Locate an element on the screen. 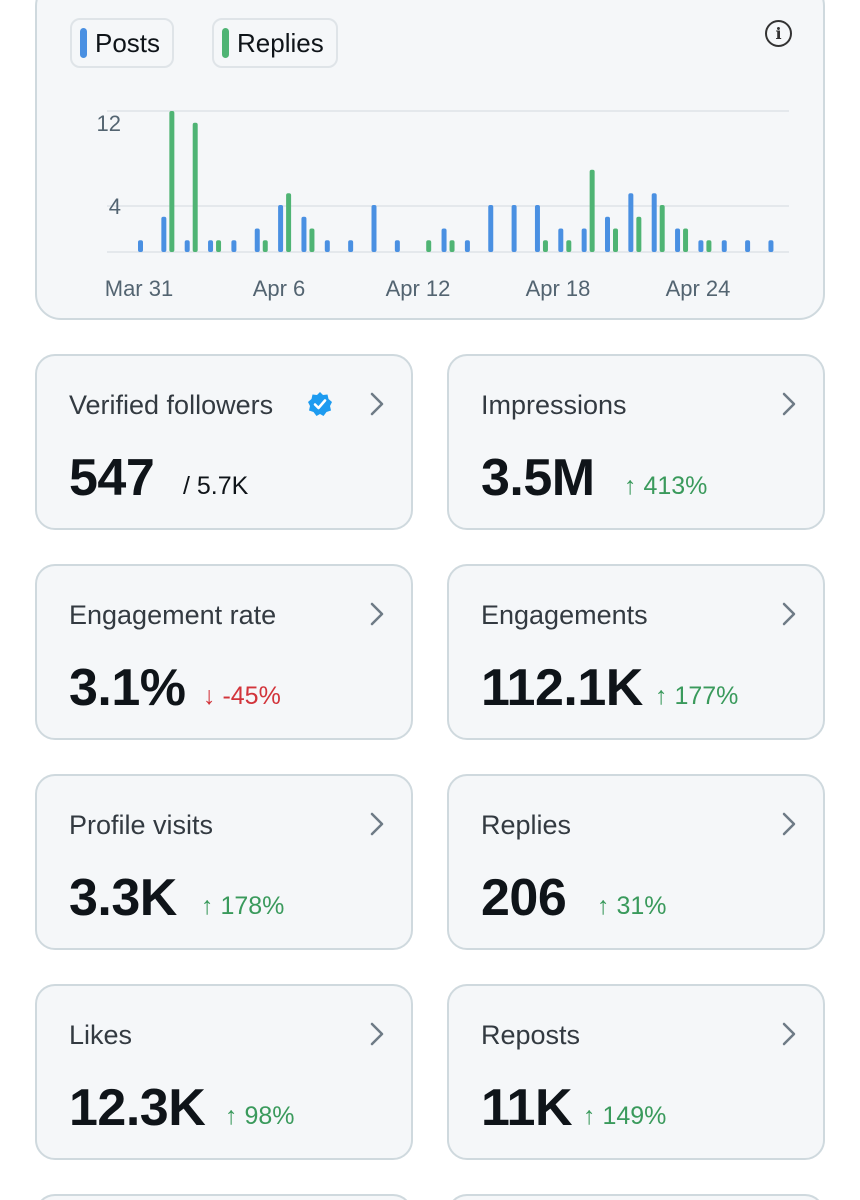  card-value: 12.3K is located at coordinates (137, 1108).